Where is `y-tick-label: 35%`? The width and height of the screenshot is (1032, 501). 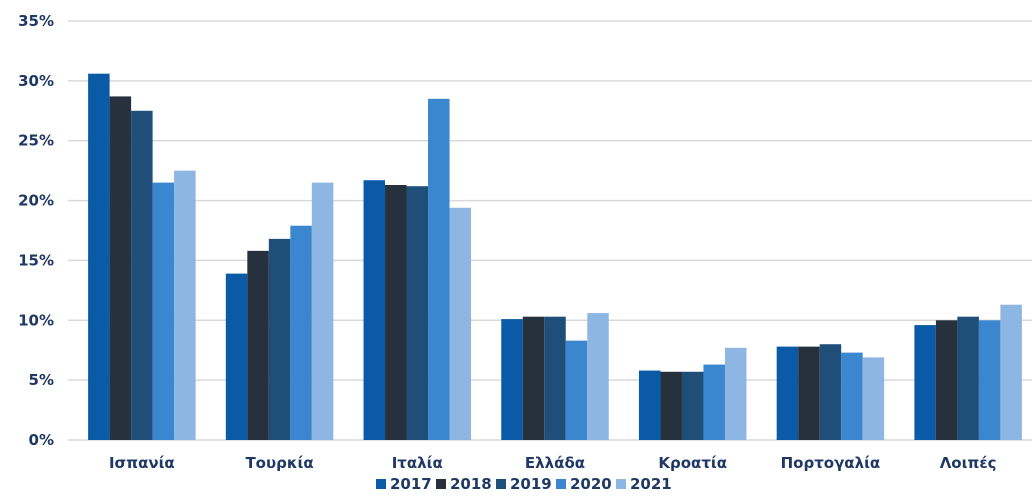 y-tick-label: 35% is located at coordinates (36, 21).